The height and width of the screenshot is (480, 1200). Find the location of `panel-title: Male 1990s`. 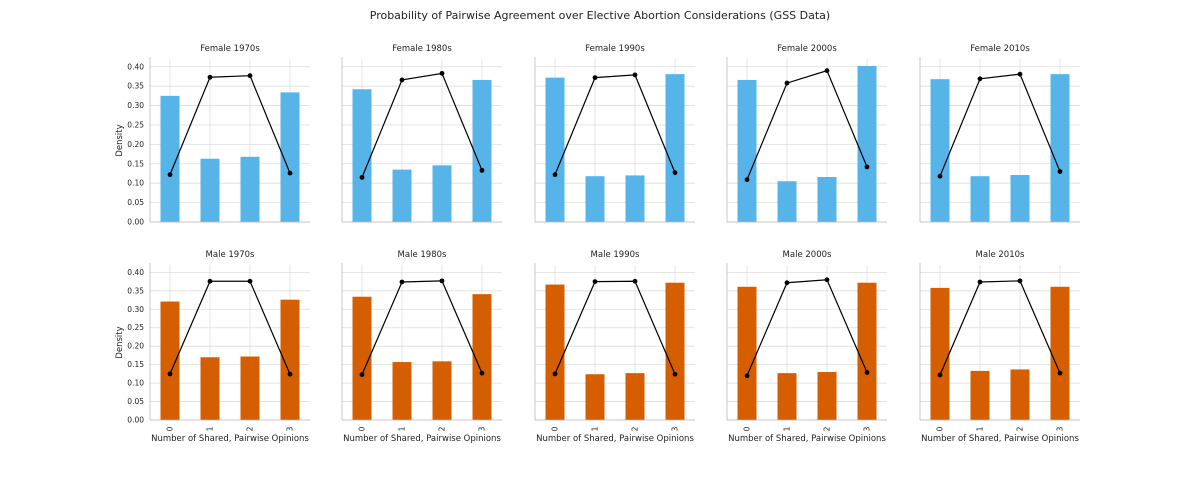

panel-title: Male 1990s is located at coordinates (615, 255).